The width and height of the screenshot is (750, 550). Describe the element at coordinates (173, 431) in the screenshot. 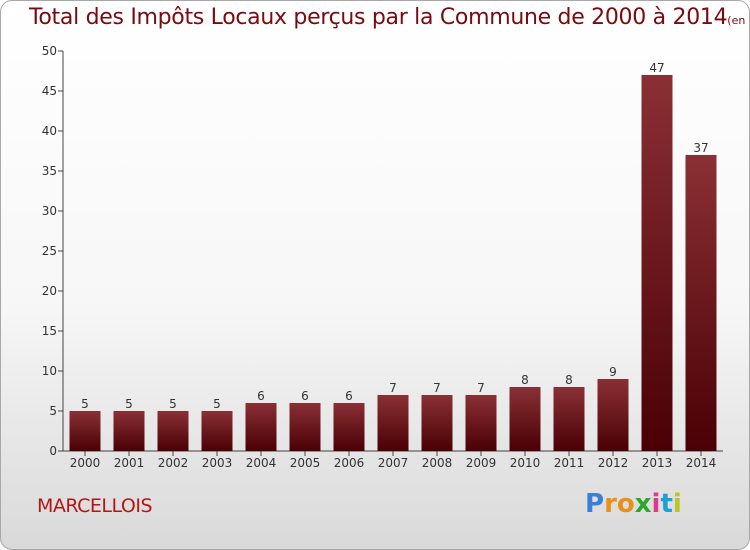

I see `bar-2002` at that location.